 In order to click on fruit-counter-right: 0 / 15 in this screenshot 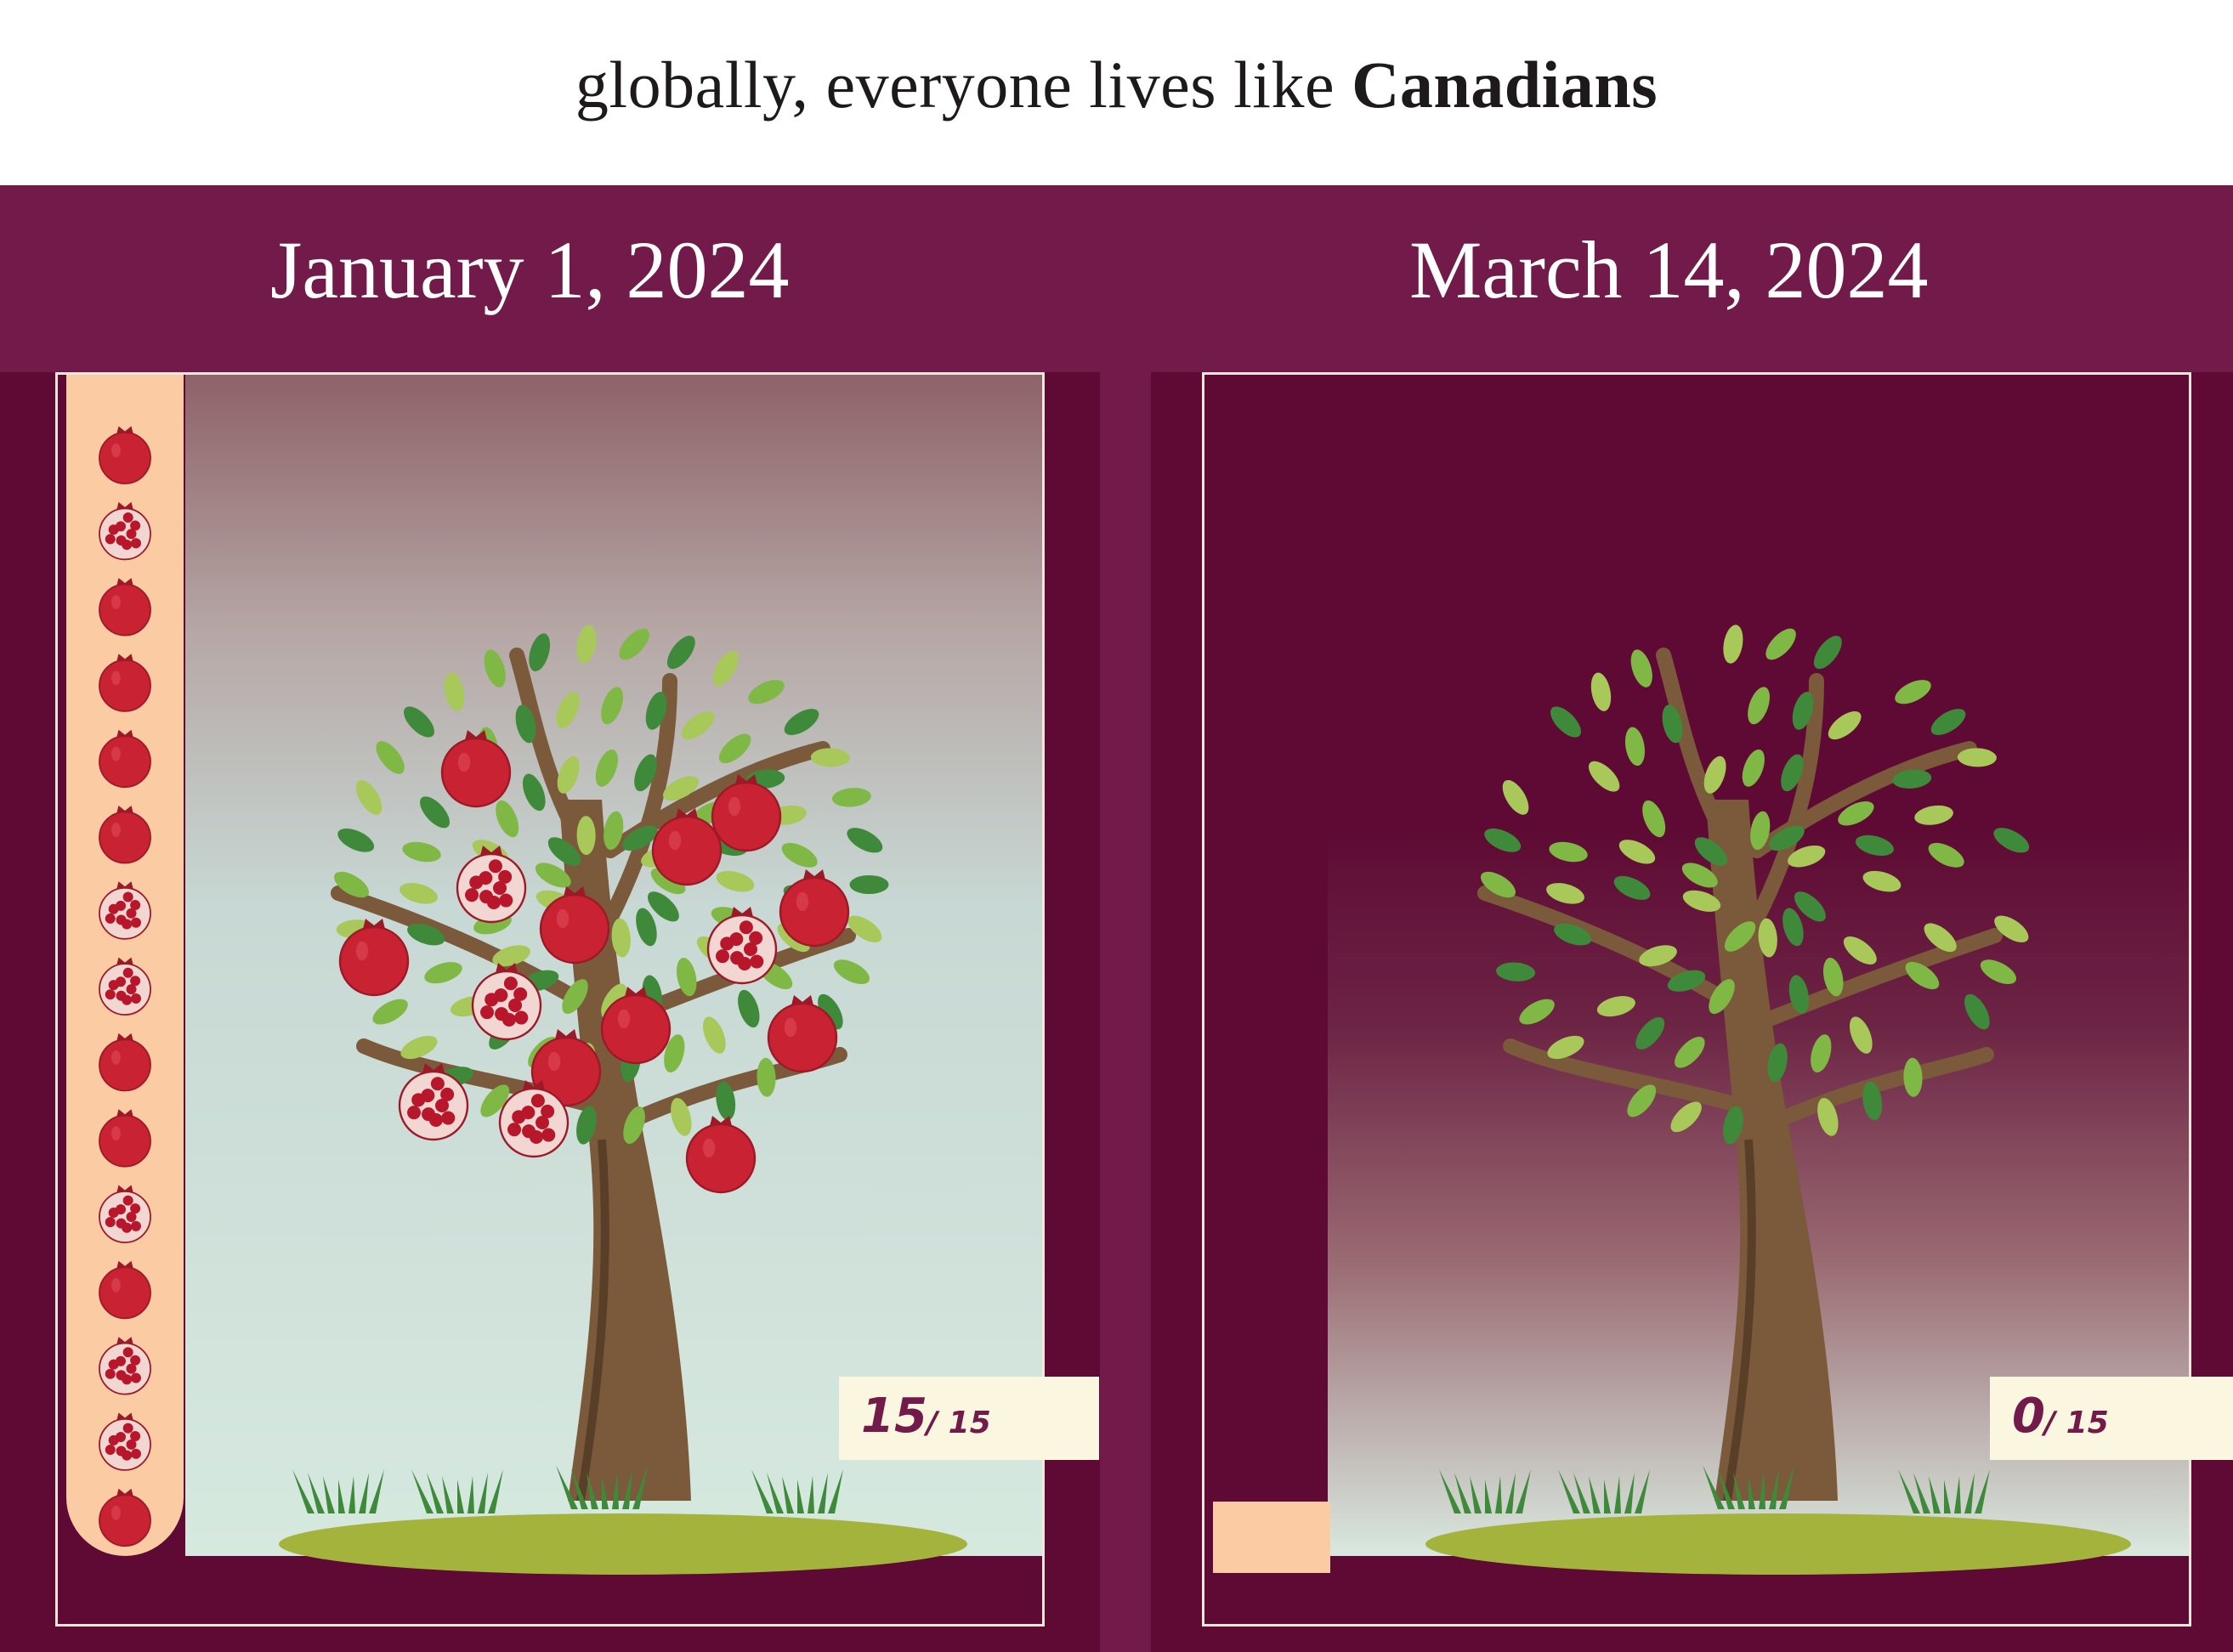, I will do `click(2111, 1418)`.